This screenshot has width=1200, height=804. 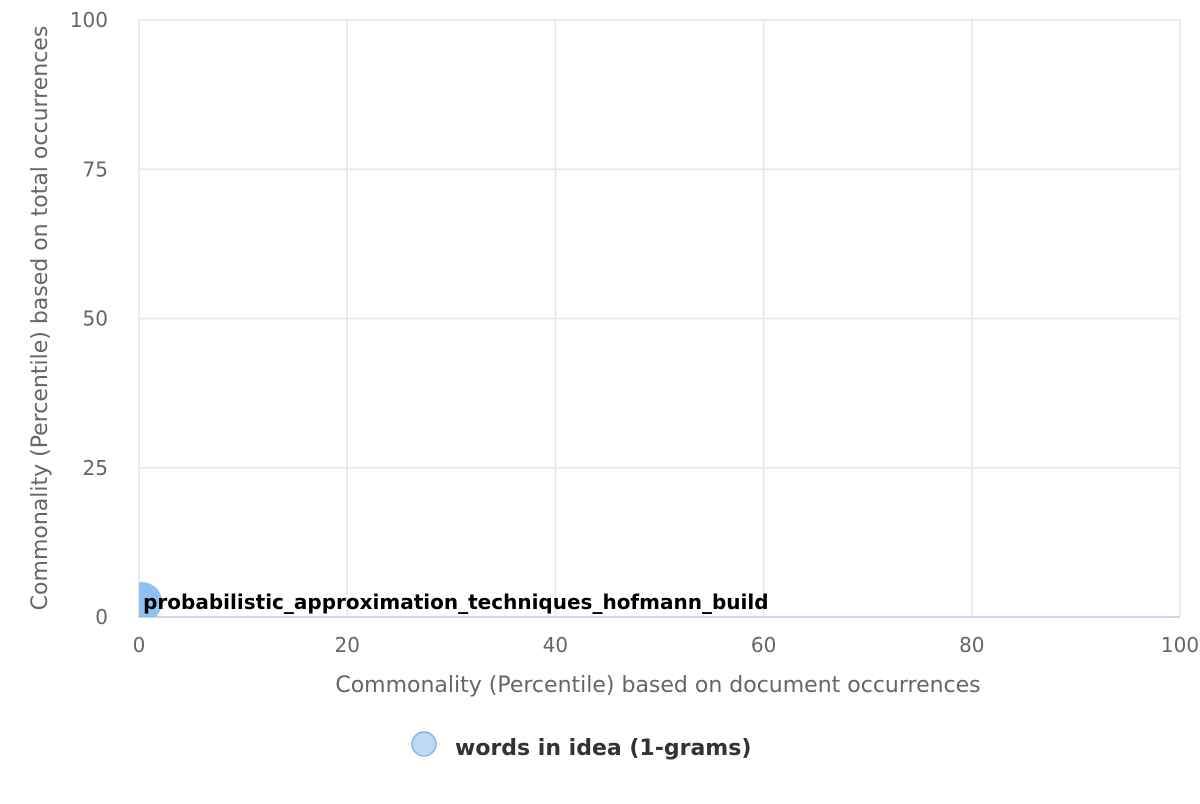 I want to click on x-tick-label: 20, so click(x=346, y=645).